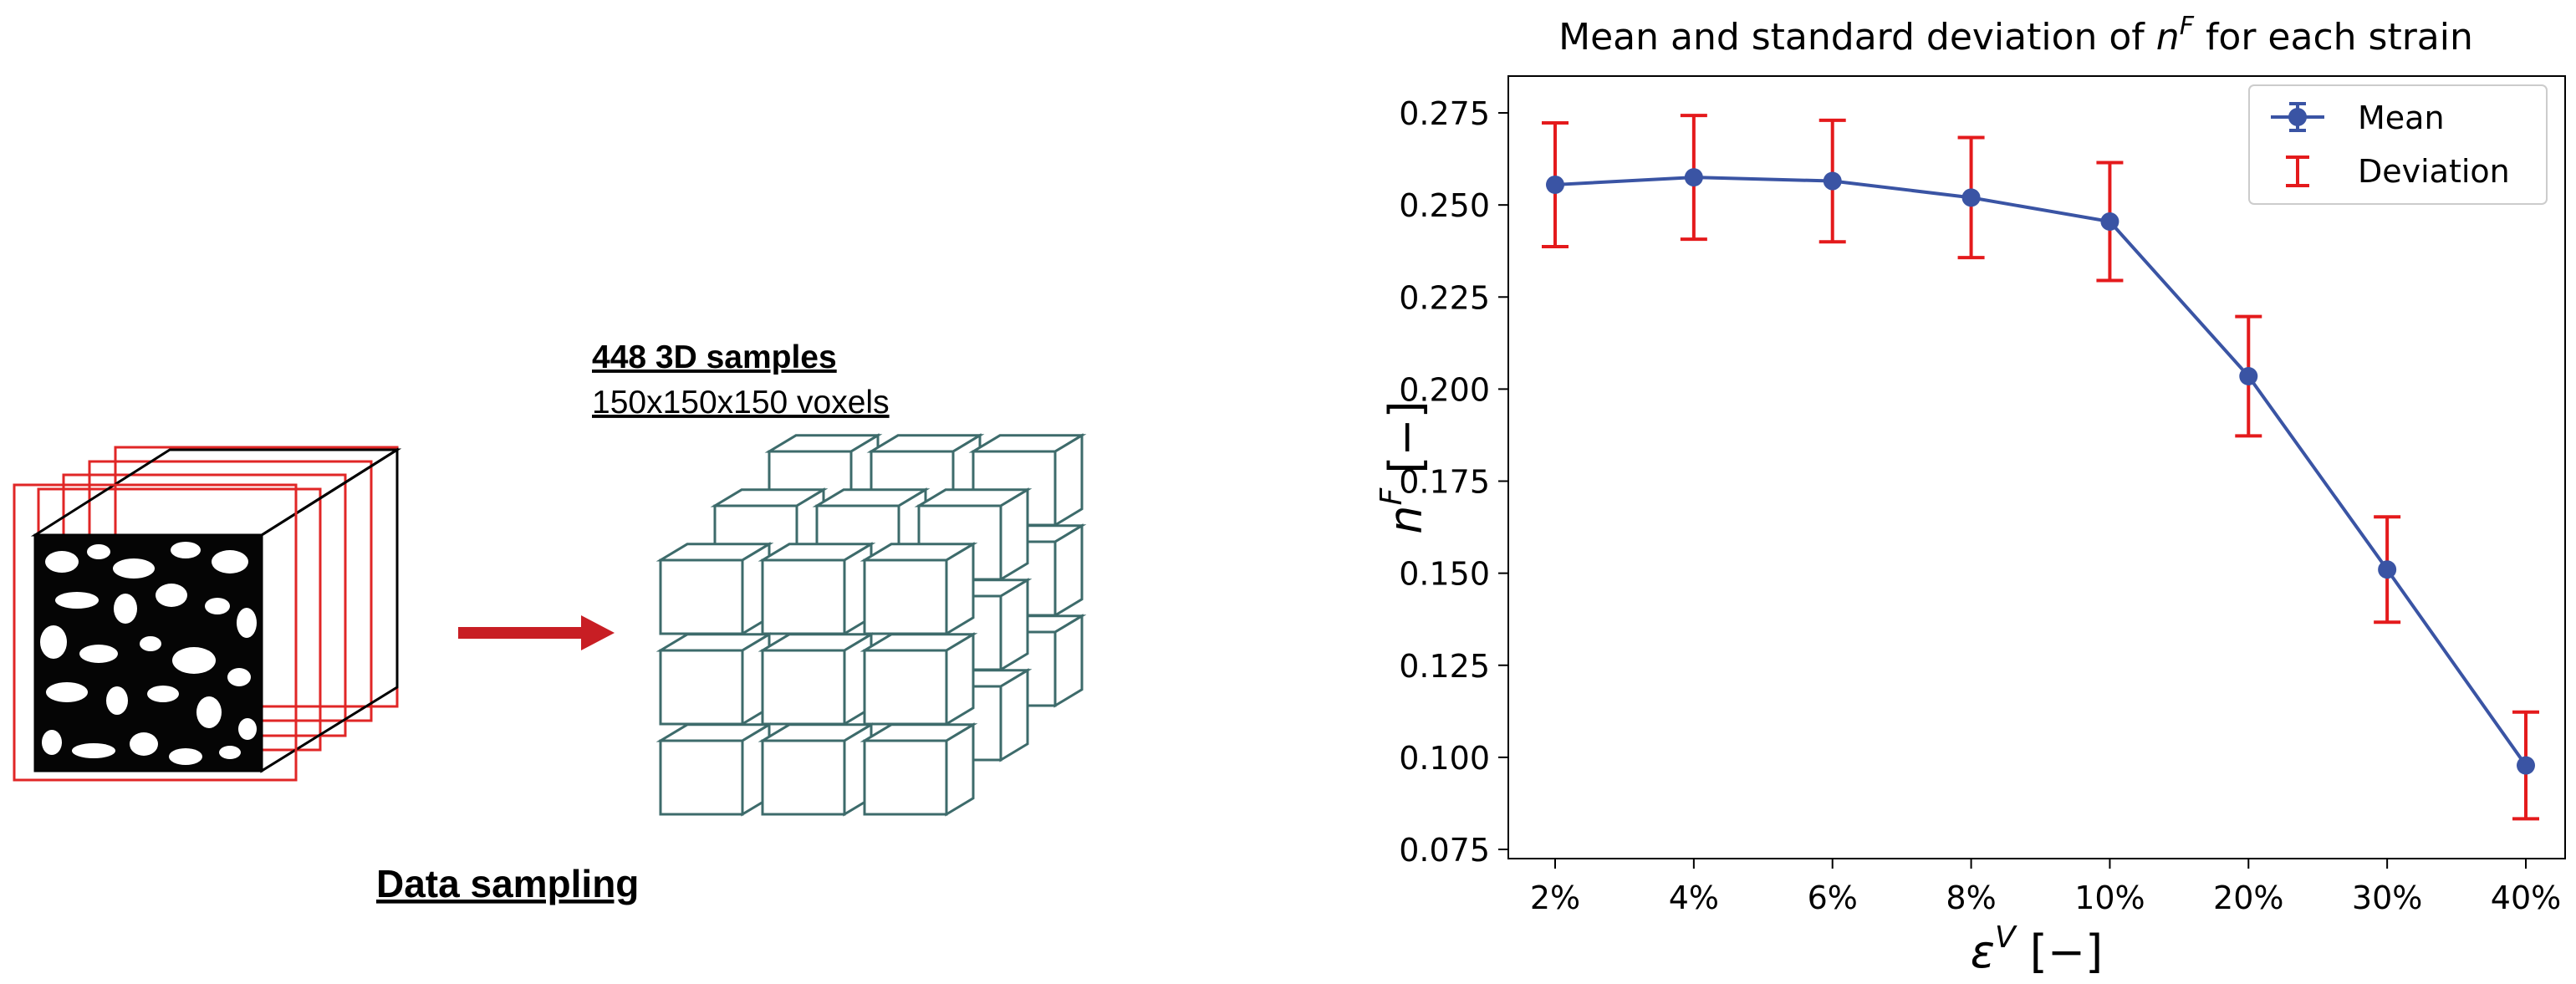 This screenshot has height=984, width=2576. What do you see at coordinates (2401, 117) in the screenshot?
I see `legend-mean-label: Mean` at bounding box center [2401, 117].